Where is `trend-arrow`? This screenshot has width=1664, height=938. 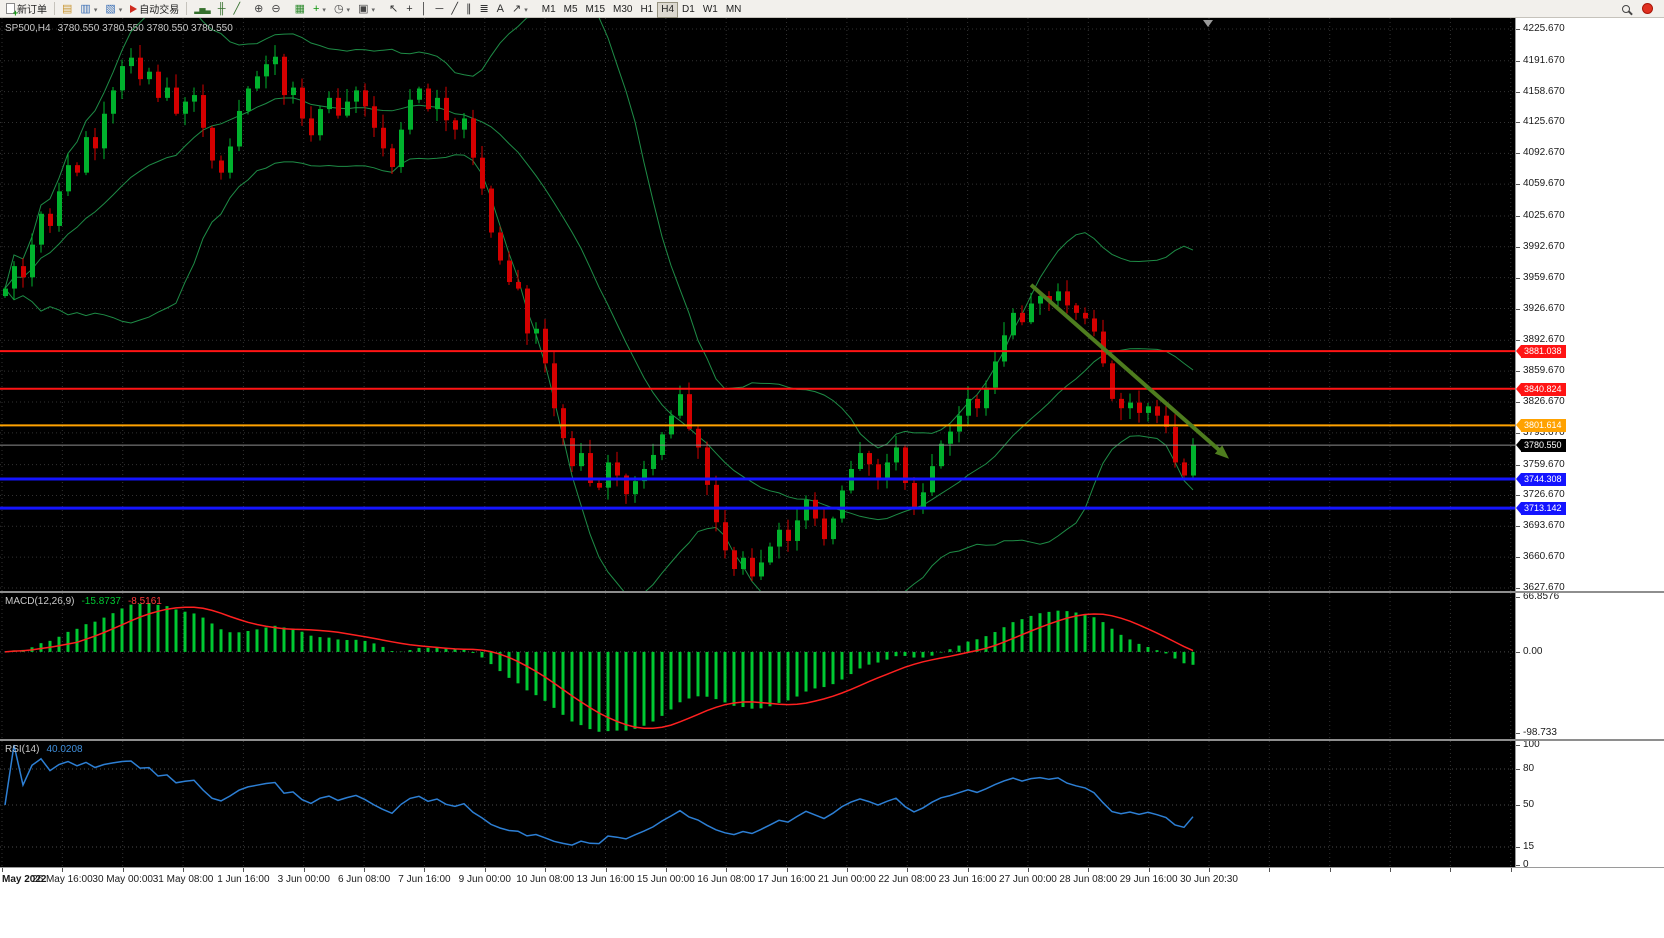
trend-arrow is located at coordinates (1127, 369).